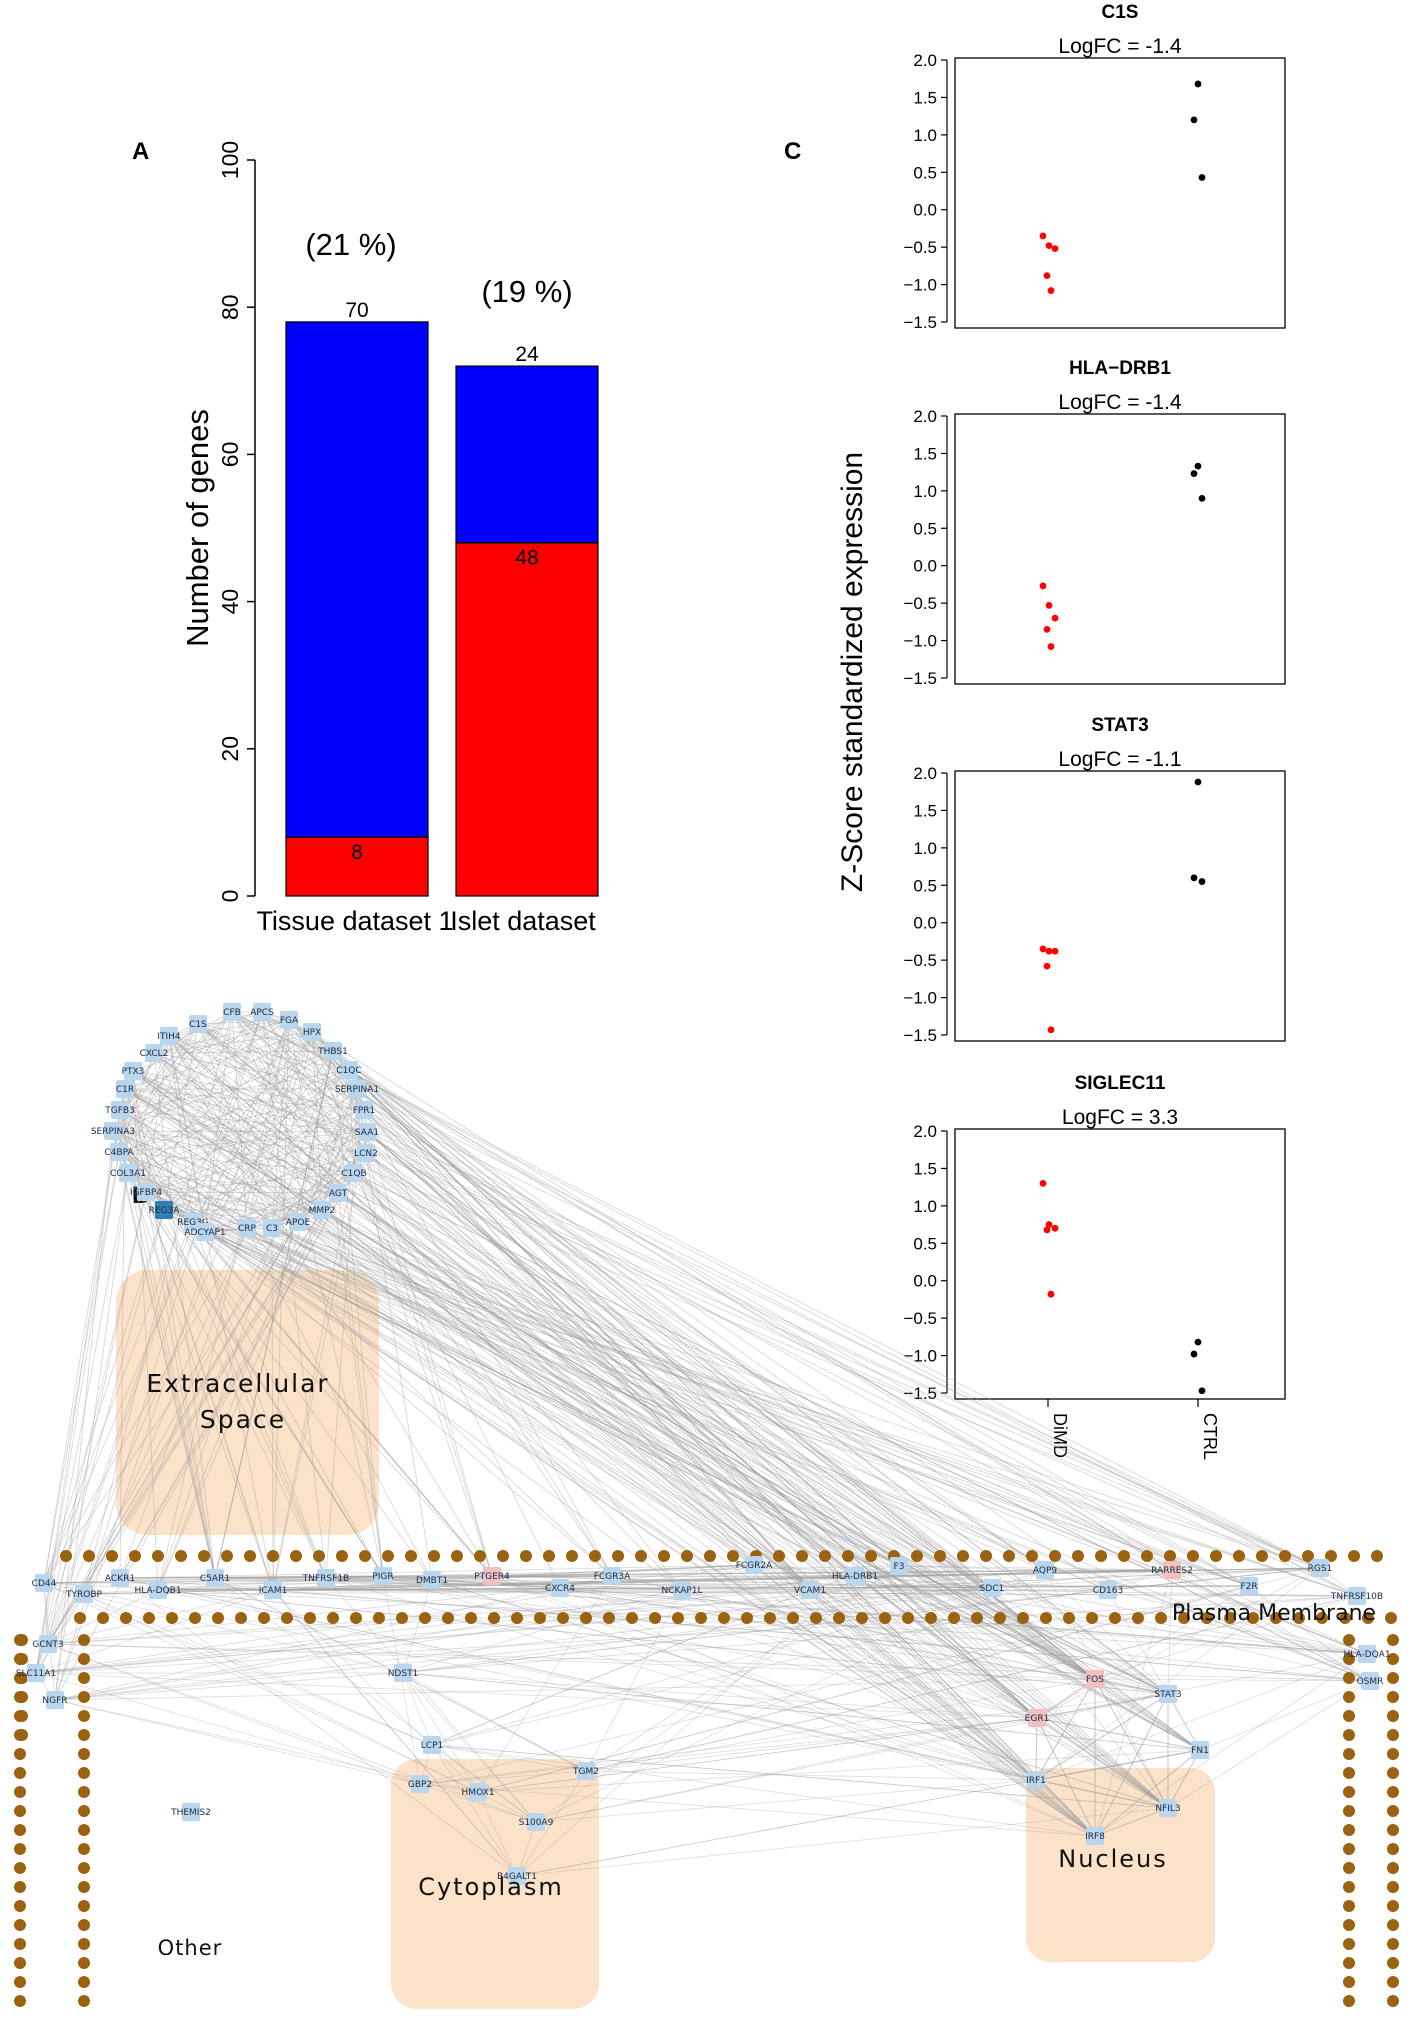 The height and width of the screenshot is (2021, 1417). What do you see at coordinates (354, 1173) in the screenshot?
I see `network-node: C1QB` at bounding box center [354, 1173].